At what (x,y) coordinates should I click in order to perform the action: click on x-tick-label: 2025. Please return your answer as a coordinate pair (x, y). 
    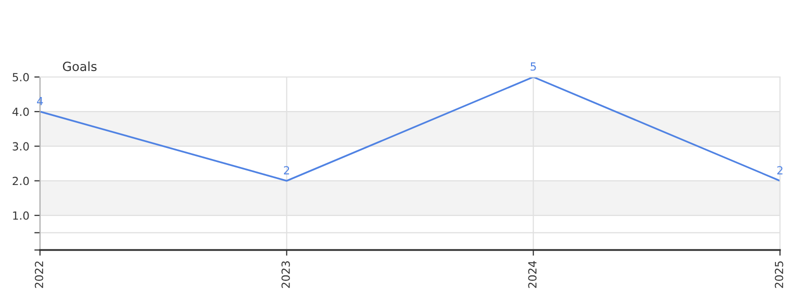
    Looking at the image, I should click on (779, 274).